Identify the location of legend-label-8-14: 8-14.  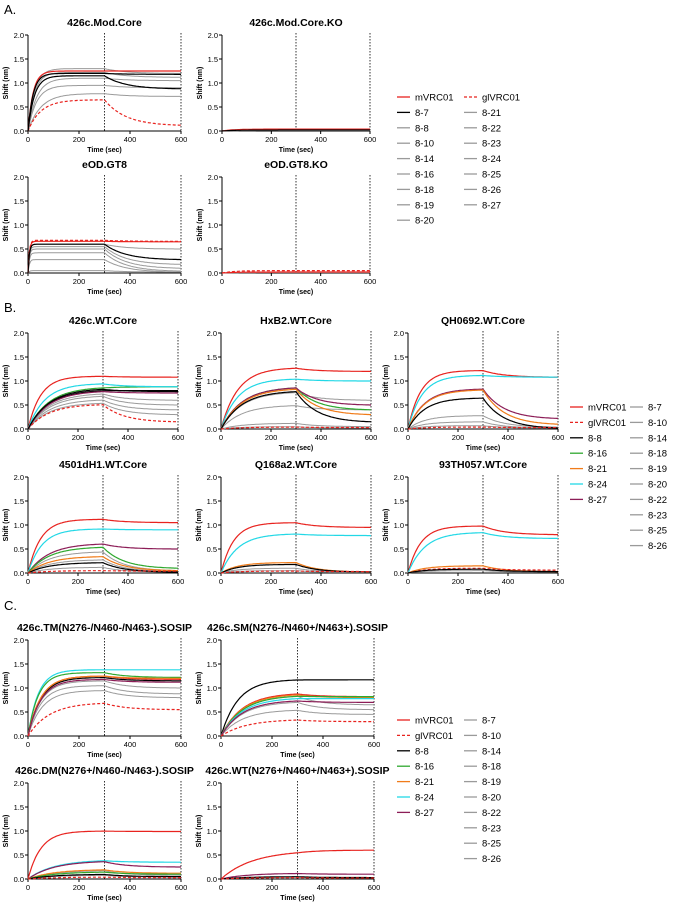
(491, 751).